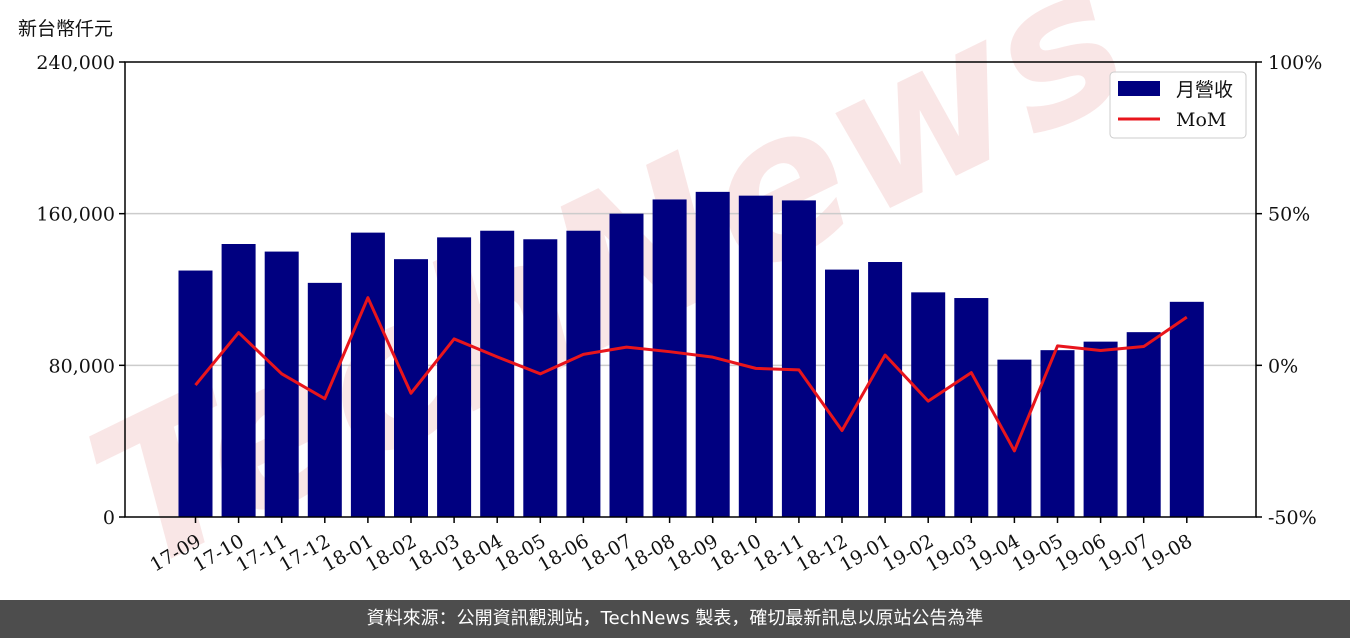  I want to click on legend-label-mom: MoM, so click(1201, 120).